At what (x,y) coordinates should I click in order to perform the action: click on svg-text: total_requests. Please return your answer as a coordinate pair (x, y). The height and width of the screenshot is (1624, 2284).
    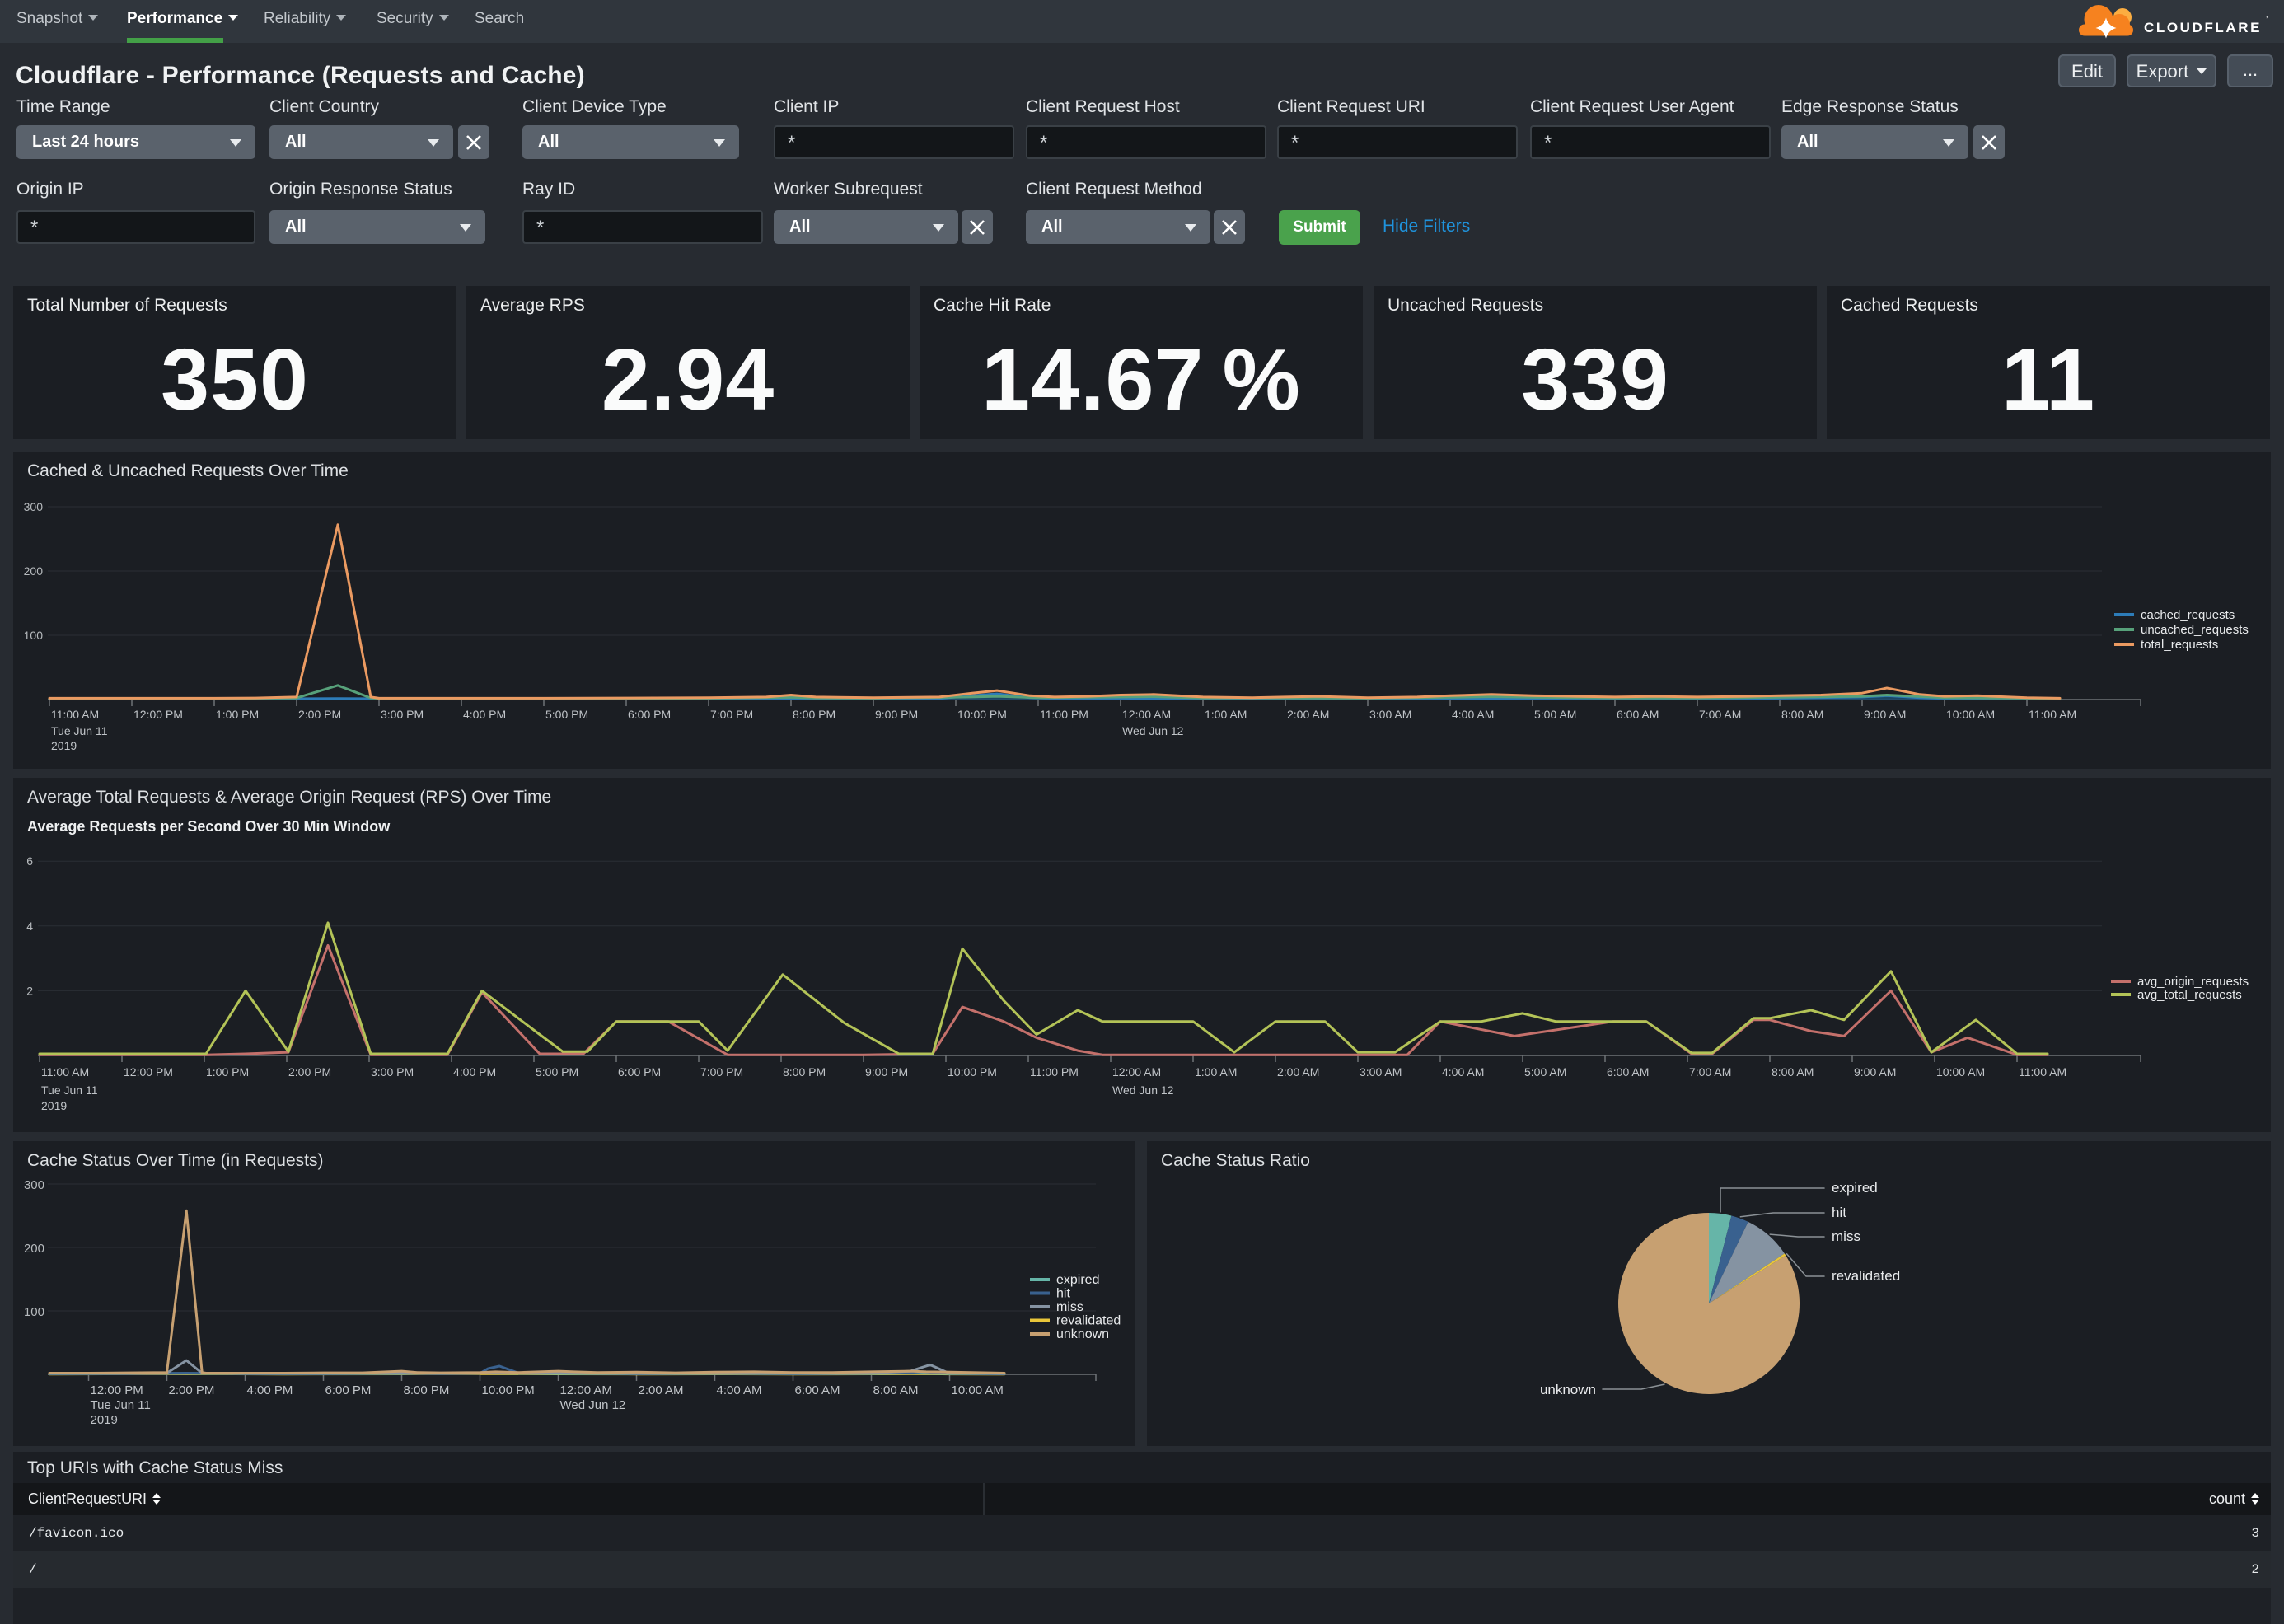
    Looking at the image, I should click on (2179, 645).